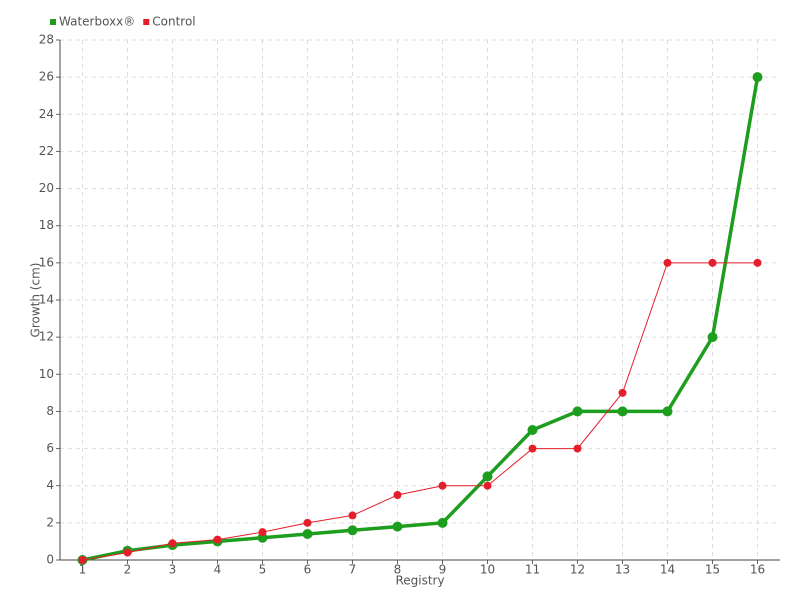  What do you see at coordinates (46, 151) in the screenshot?
I see `y-tick-label: 22` at bounding box center [46, 151].